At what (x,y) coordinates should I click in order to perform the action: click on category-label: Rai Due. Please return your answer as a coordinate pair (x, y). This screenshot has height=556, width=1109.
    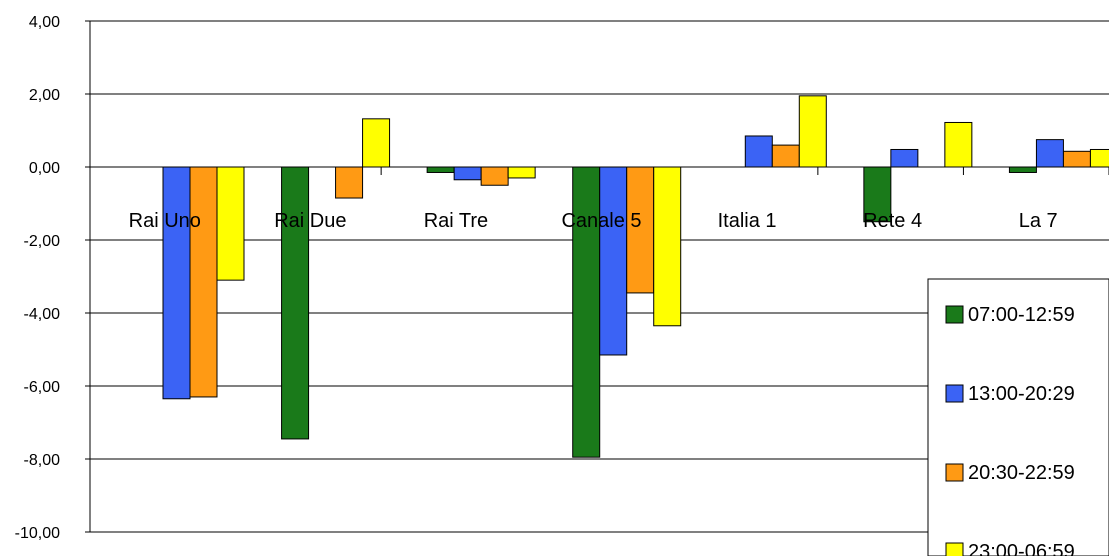
    Looking at the image, I should click on (310, 221).